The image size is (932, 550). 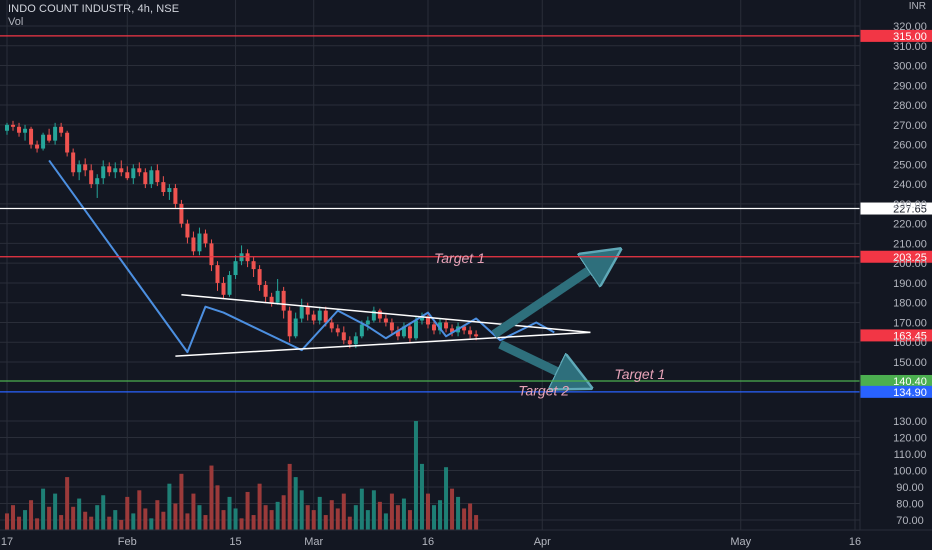 What do you see at coordinates (94, 9) in the screenshot?
I see `symbol-title: INDO COUNT INDUSTR, 4h, NSE` at bounding box center [94, 9].